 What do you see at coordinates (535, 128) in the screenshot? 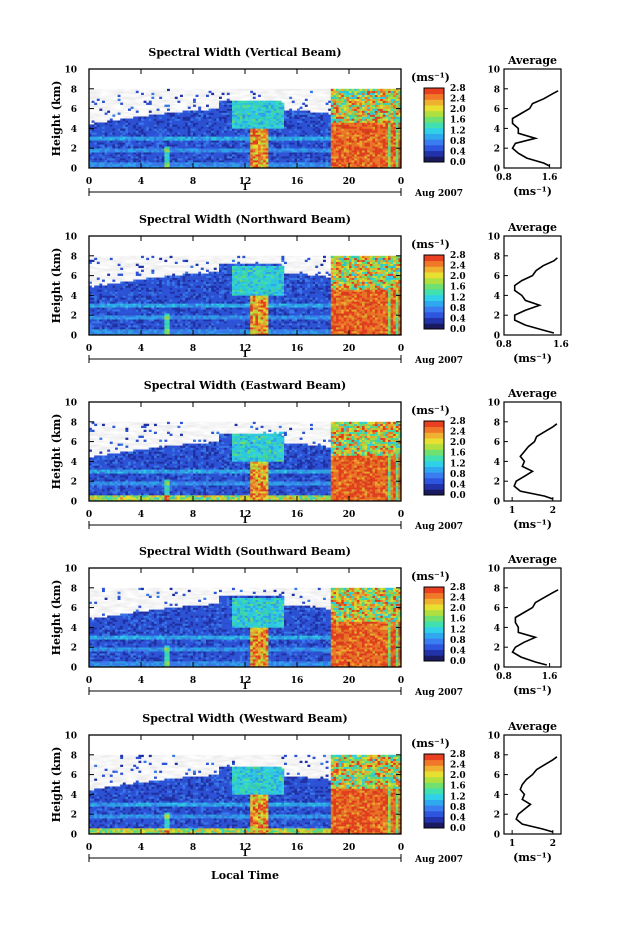
I see `average-line` at bounding box center [535, 128].